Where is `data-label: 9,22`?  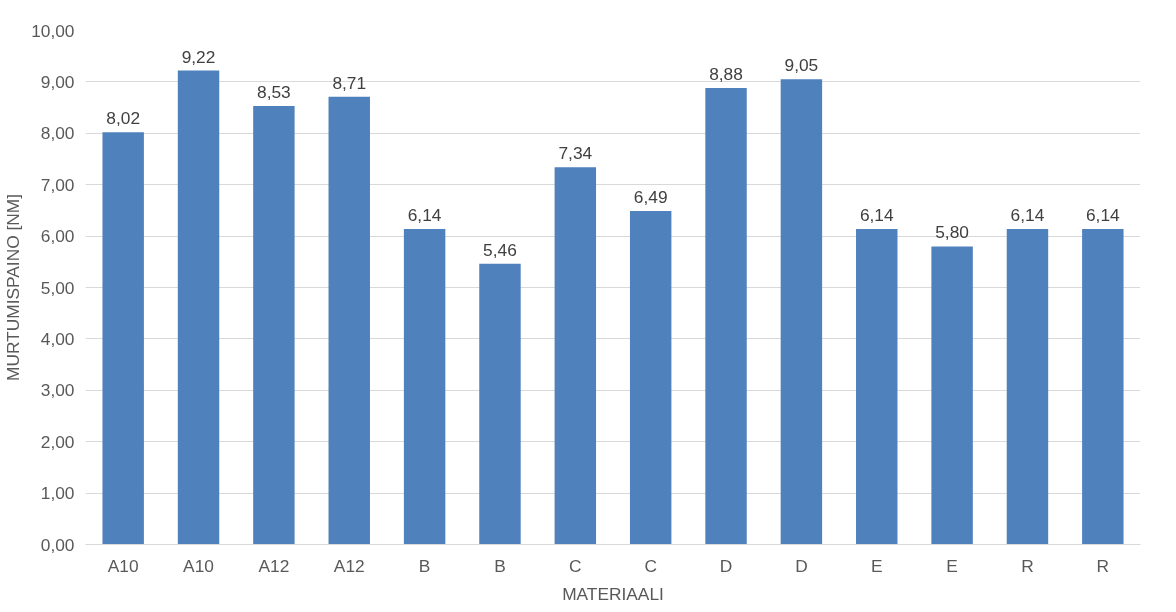 data-label: 9,22 is located at coordinates (198, 56).